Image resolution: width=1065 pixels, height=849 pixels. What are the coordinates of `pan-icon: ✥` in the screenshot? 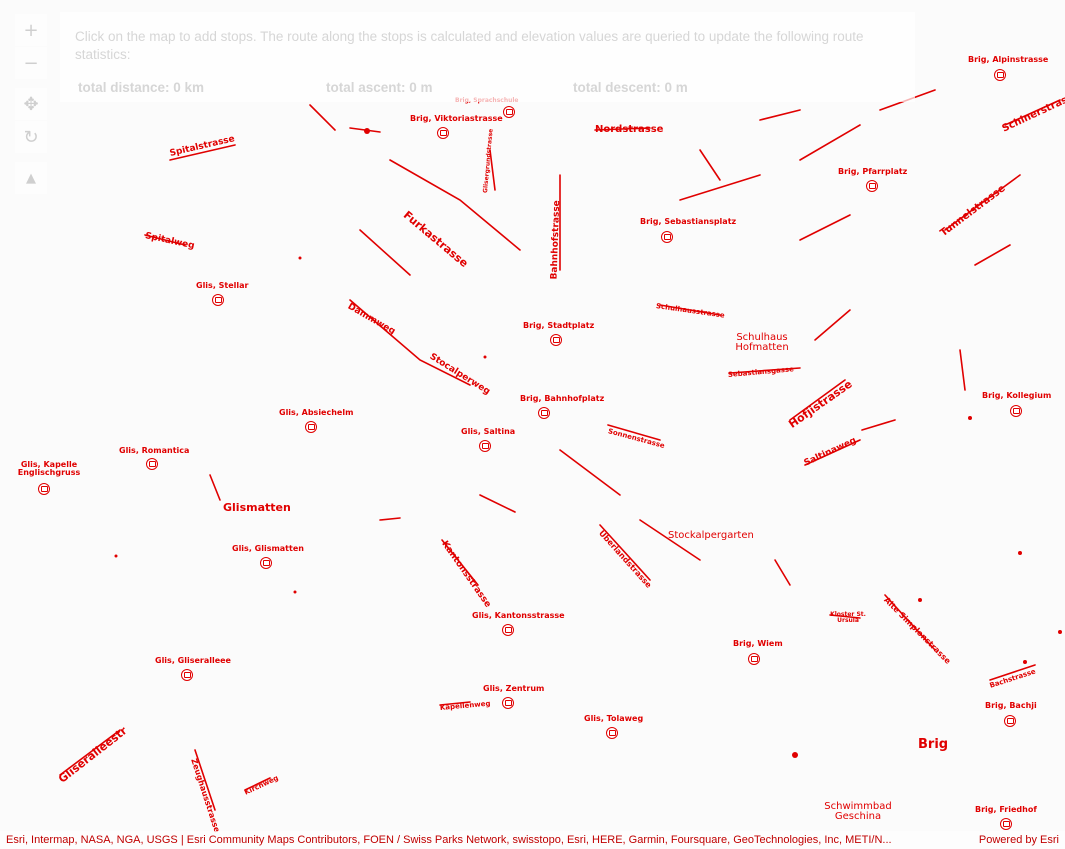 It's located at (31, 104).